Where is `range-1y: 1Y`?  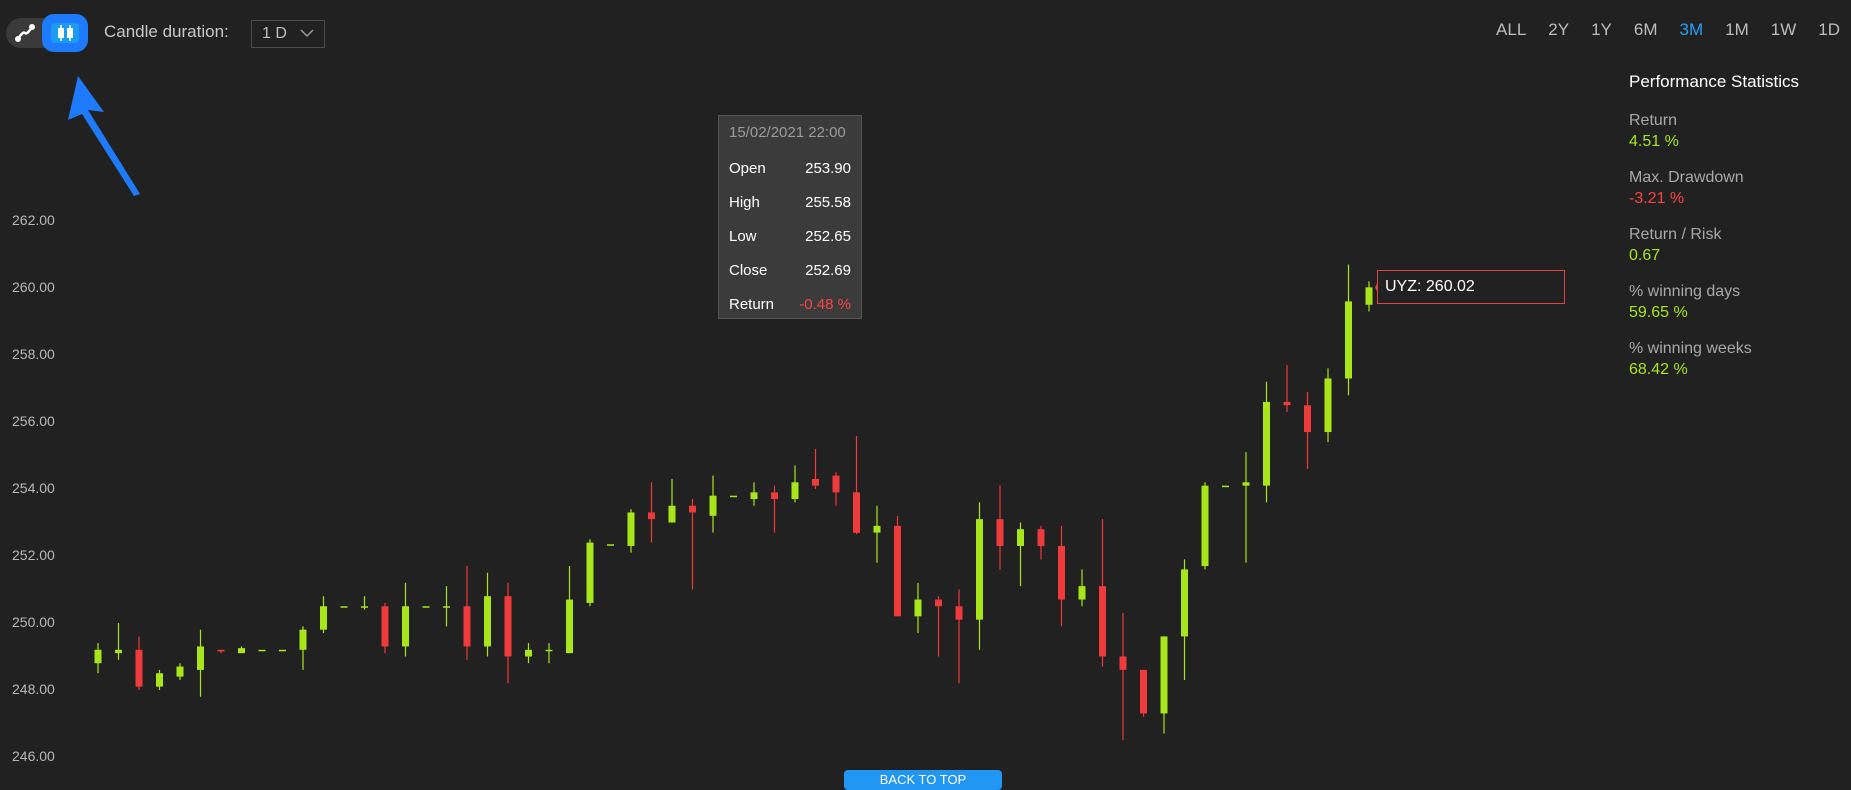
range-1y: 1Y is located at coordinates (1601, 29).